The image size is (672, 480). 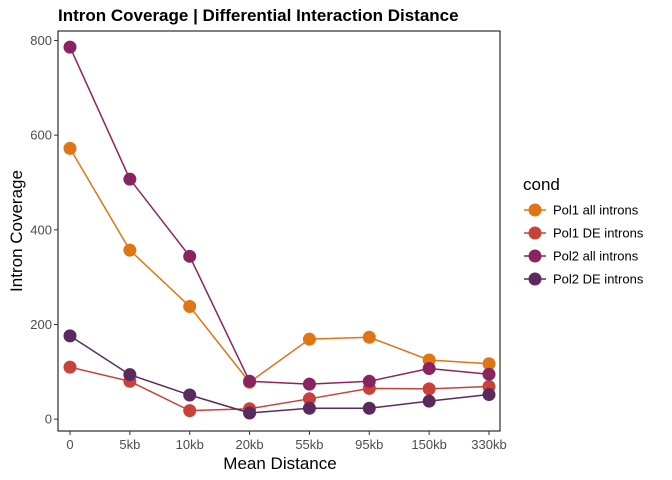 What do you see at coordinates (69, 444) in the screenshot?
I see `x-tick-label: 0` at bounding box center [69, 444].